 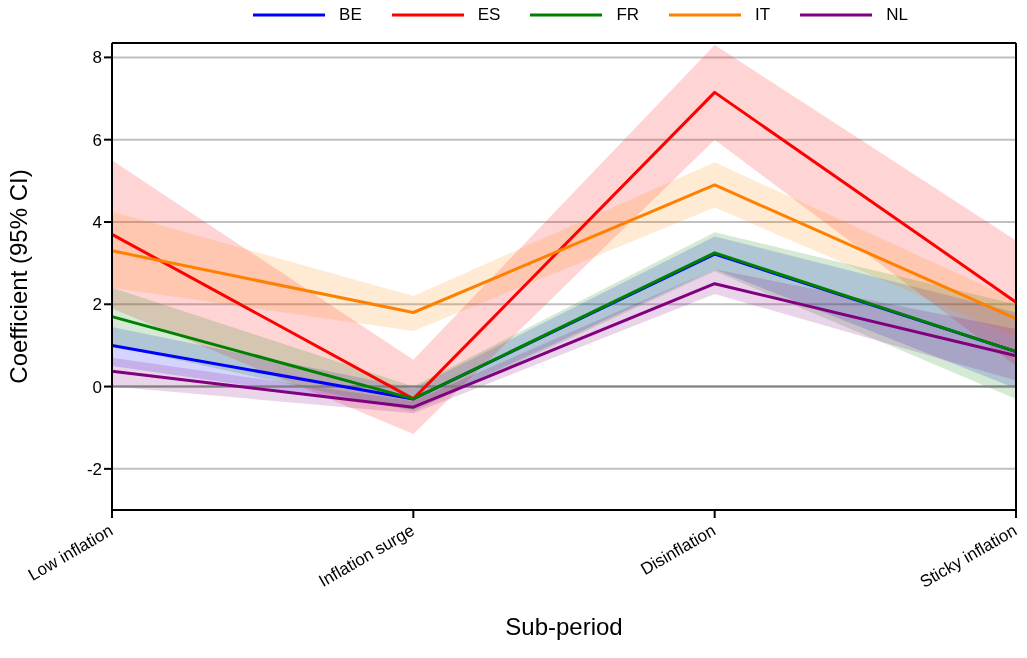 What do you see at coordinates (350, 15) in the screenshot?
I see `legend-label: BE` at bounding box center [350, 15].